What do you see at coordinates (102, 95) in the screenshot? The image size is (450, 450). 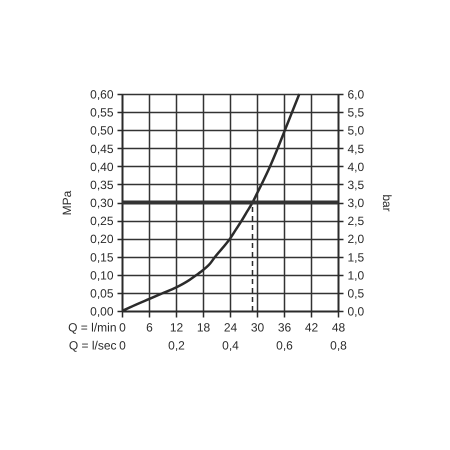 I see `y-tick-label: 0,60` at bounding box center [102, 95].